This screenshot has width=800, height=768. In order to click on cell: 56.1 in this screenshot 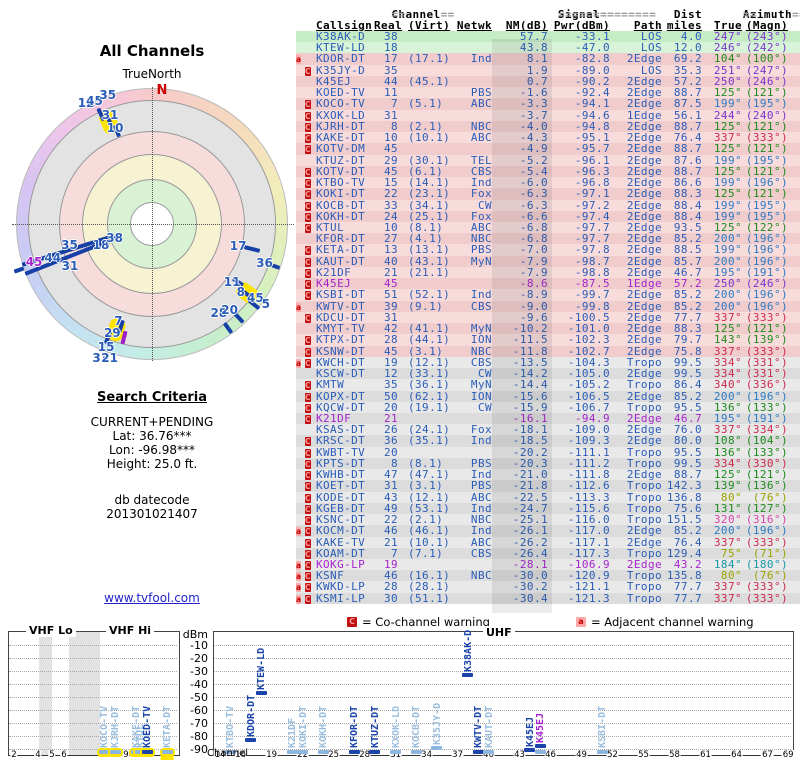, I will do `click(687, 115)`.